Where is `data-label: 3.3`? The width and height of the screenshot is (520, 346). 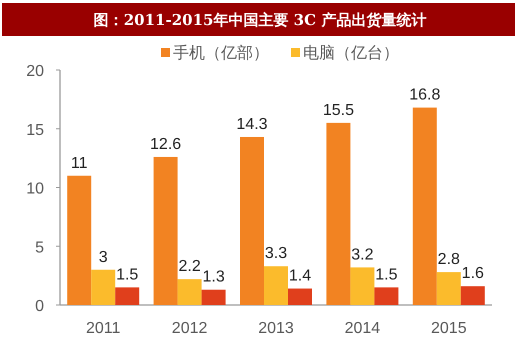
data-label: 3.3 is located at coordinates (276, 253).